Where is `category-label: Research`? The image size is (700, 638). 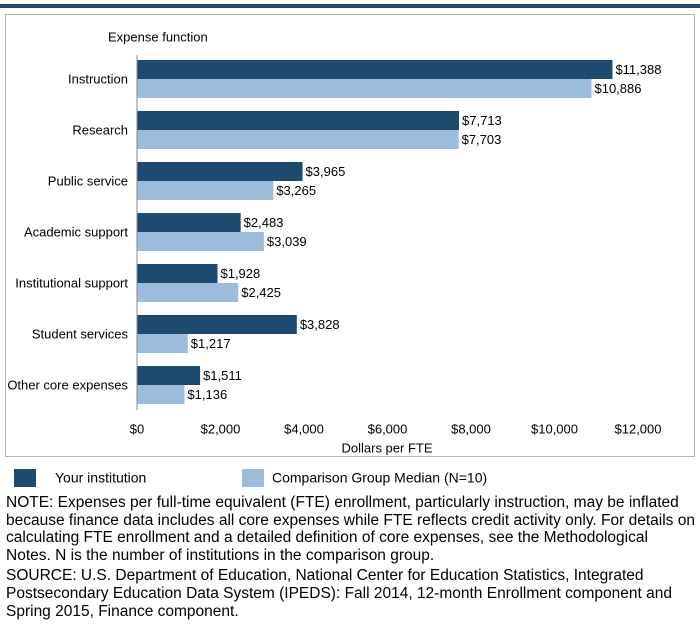
category-label: Research is located at coordinates (100, 129).